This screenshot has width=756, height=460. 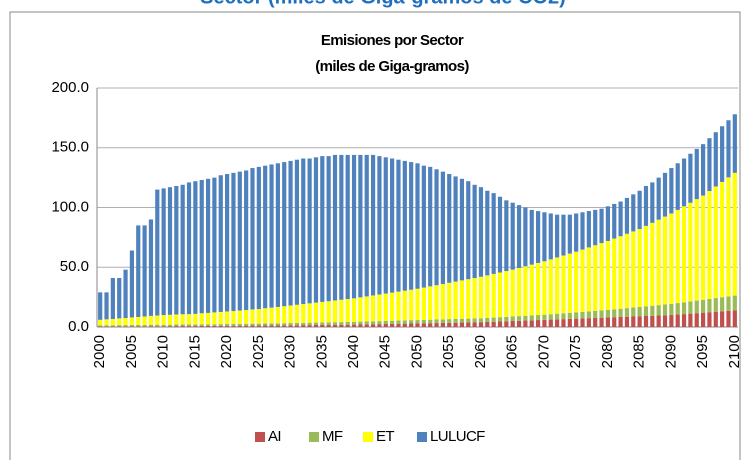 I want to click on legend-label: MF, so click(x=332, y=436).